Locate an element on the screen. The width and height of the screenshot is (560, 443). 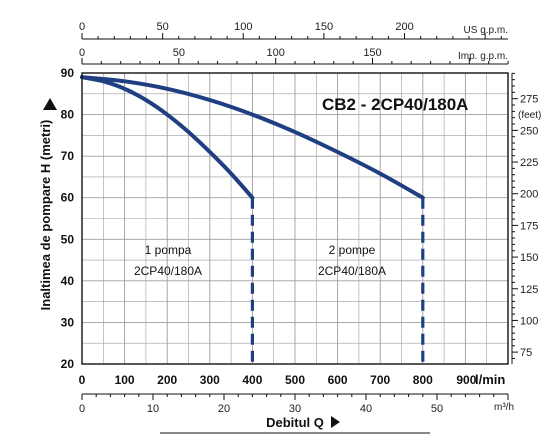
feet-tick-label: 175 is located at coordinates (529, 226).